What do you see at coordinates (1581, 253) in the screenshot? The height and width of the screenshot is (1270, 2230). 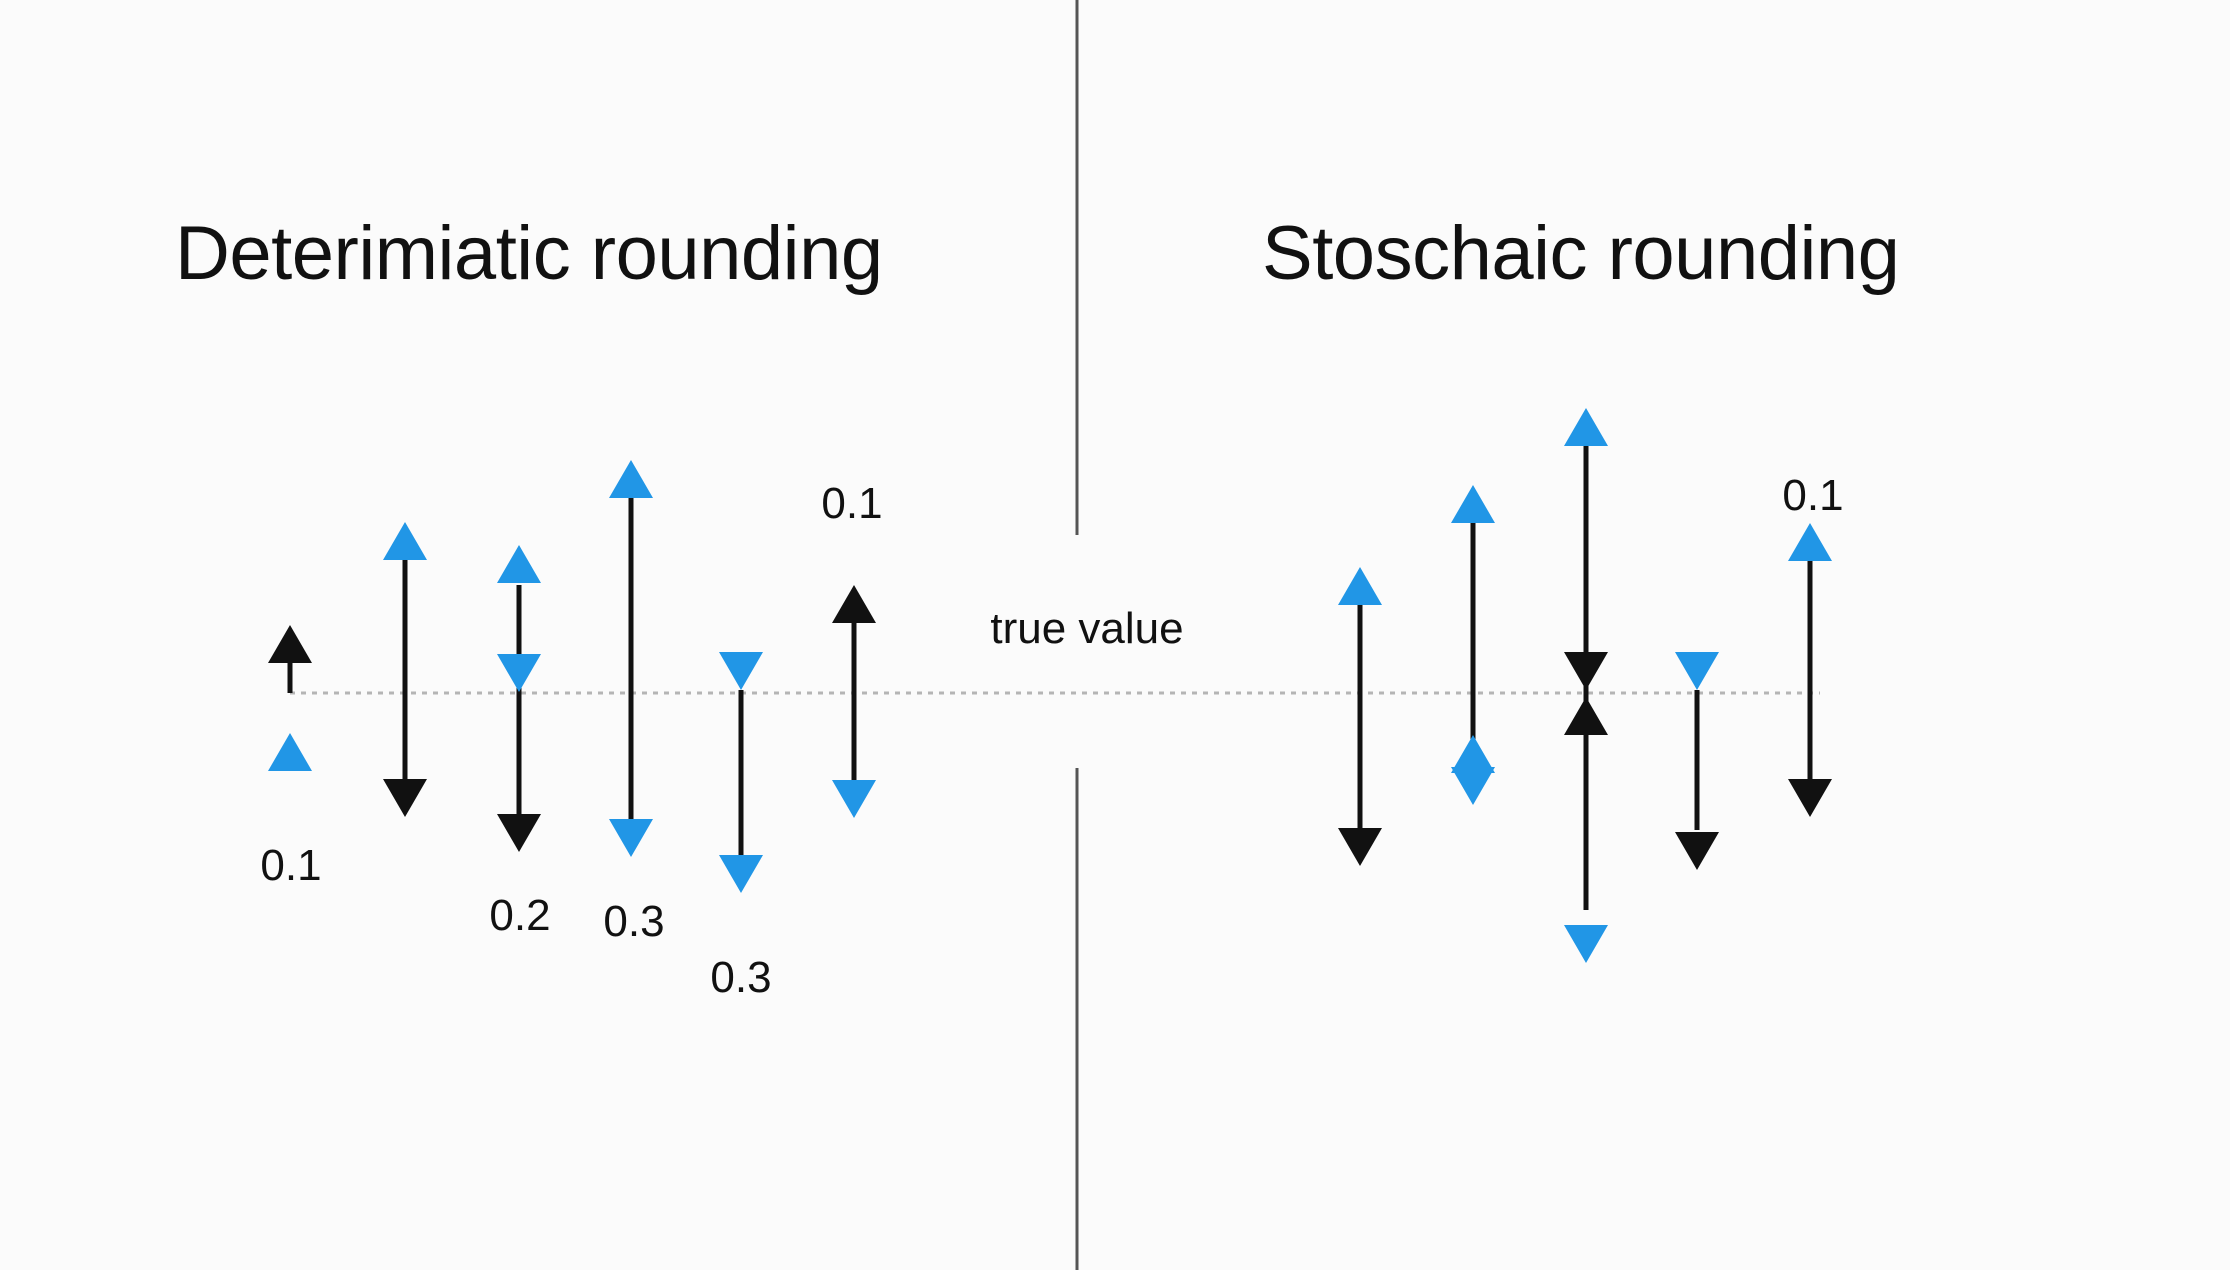 I see `title-stochastic-rounding: Stoschaic rounding` at bounding box center [1581, 253].